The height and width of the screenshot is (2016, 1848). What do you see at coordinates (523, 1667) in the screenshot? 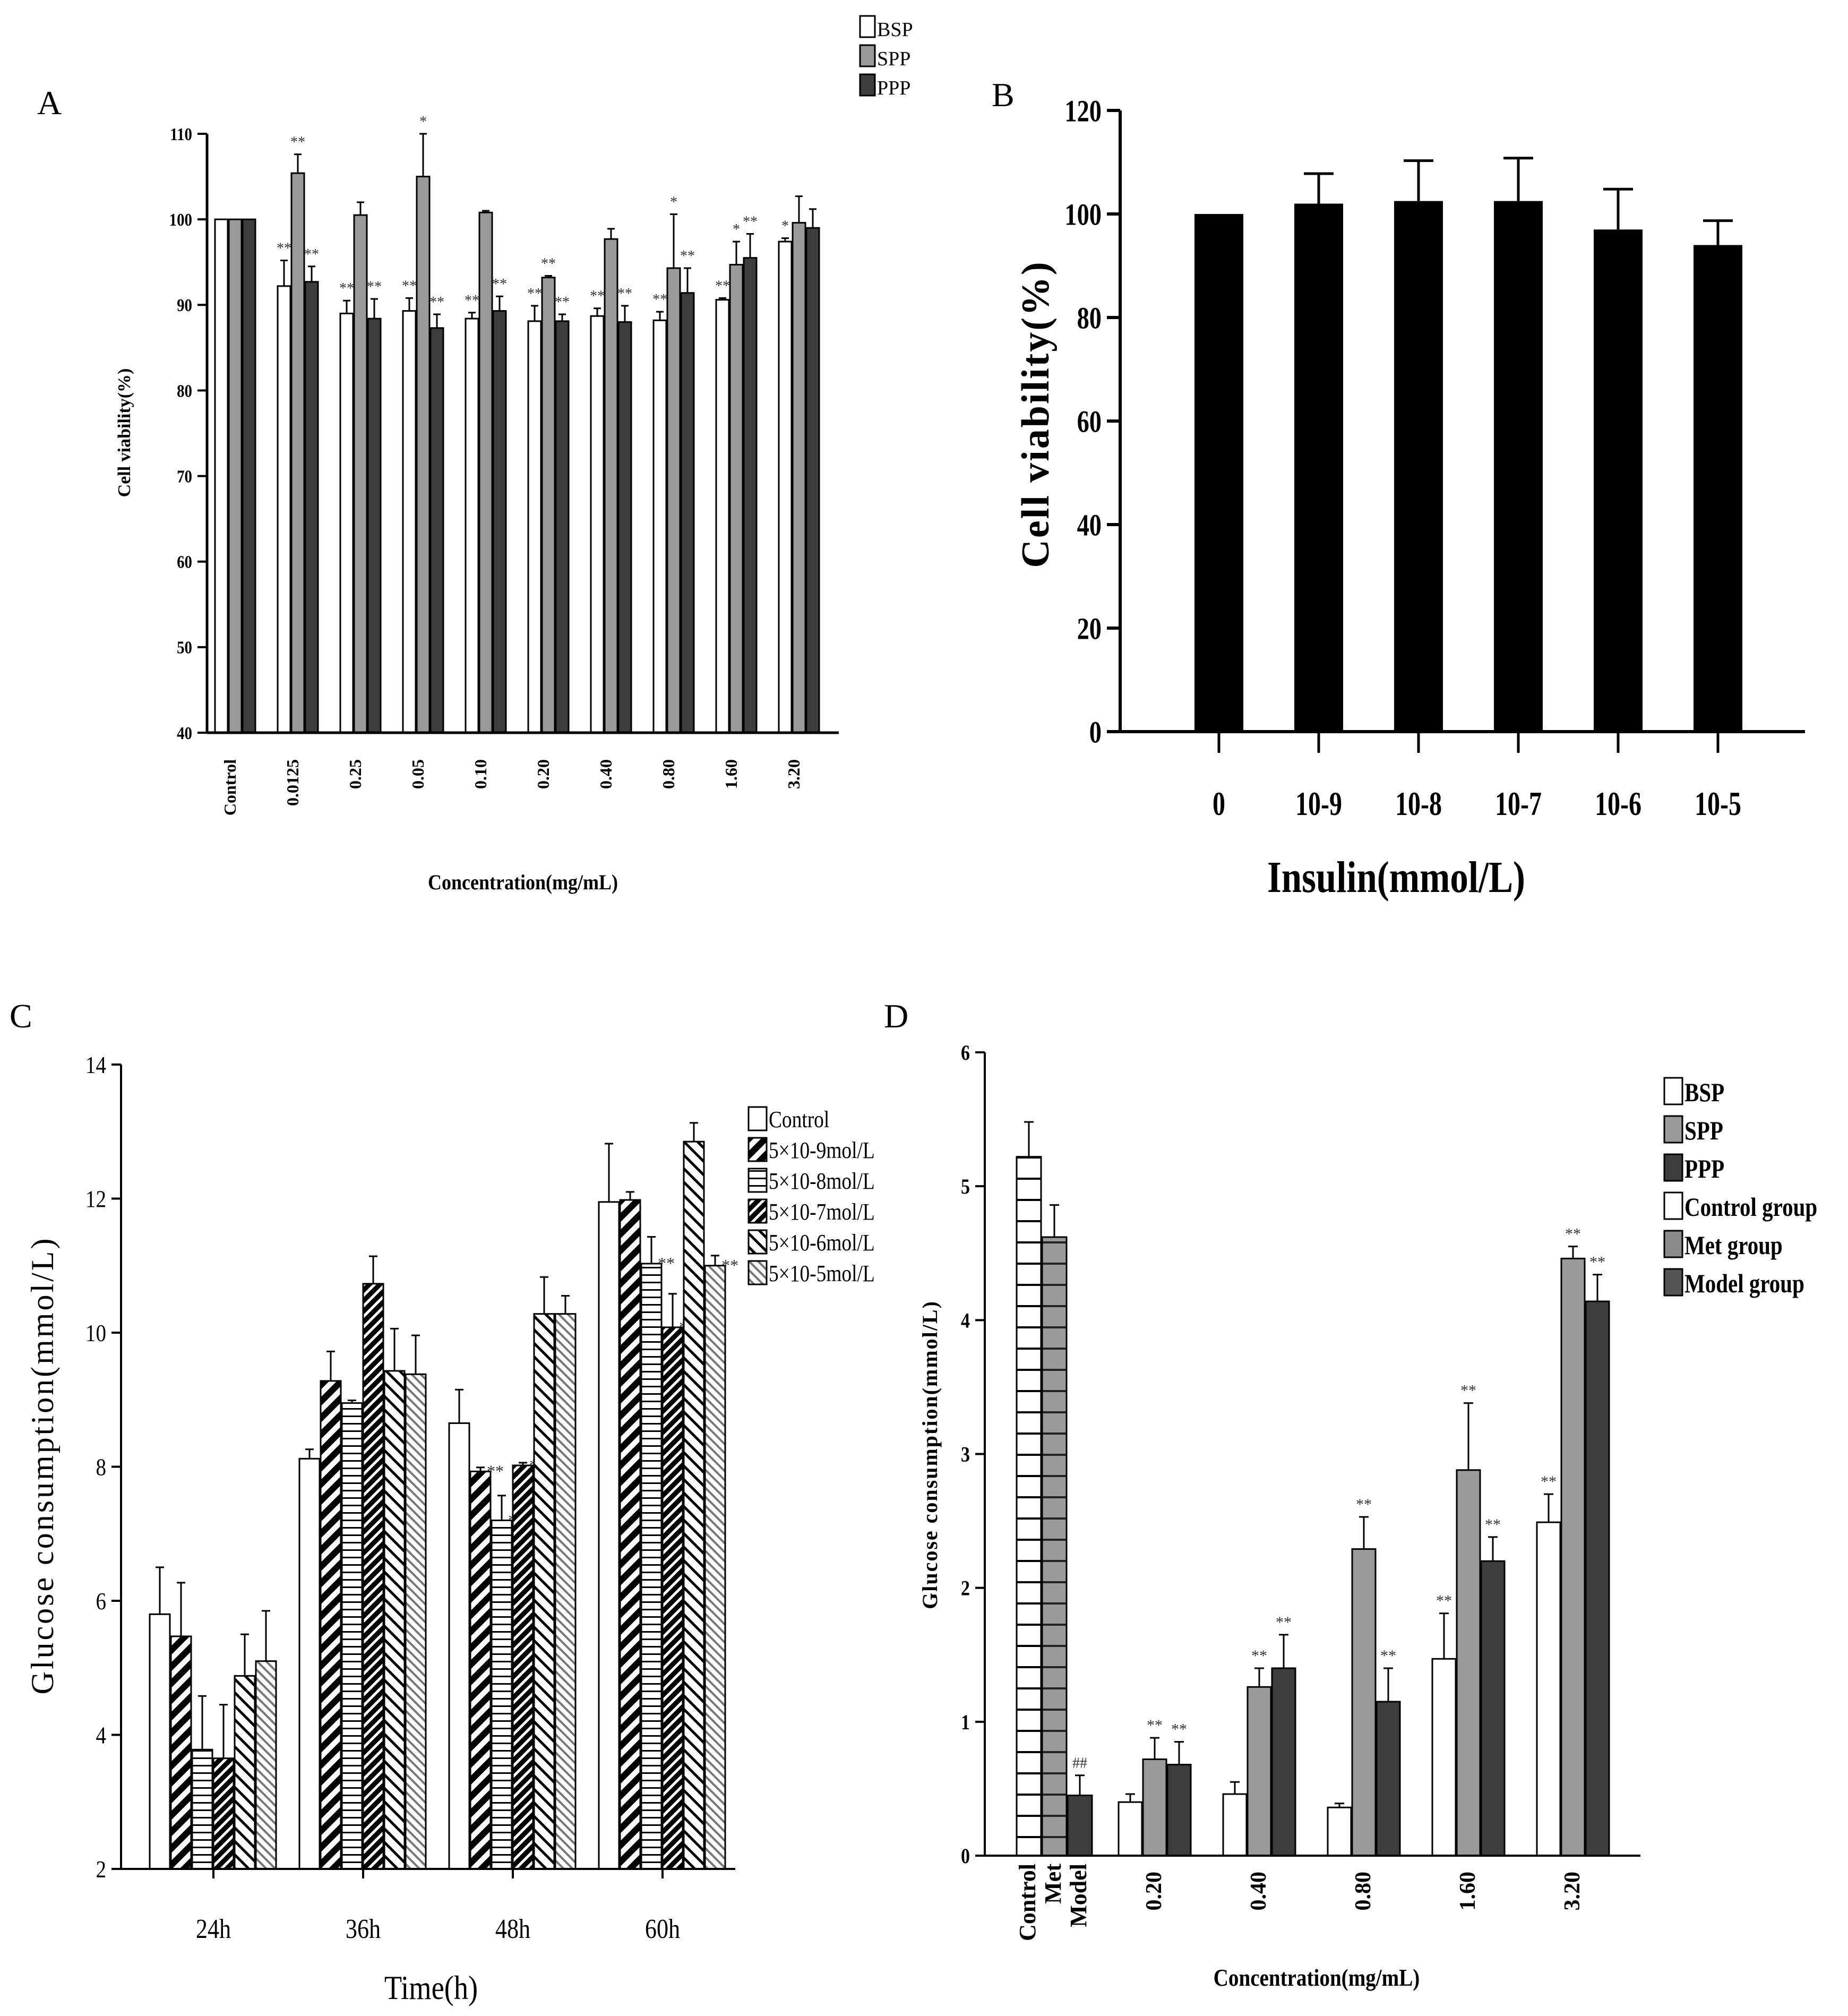
I see `bar-c-5-10-7mol-l-48h` at bounding box center [523, 1667].